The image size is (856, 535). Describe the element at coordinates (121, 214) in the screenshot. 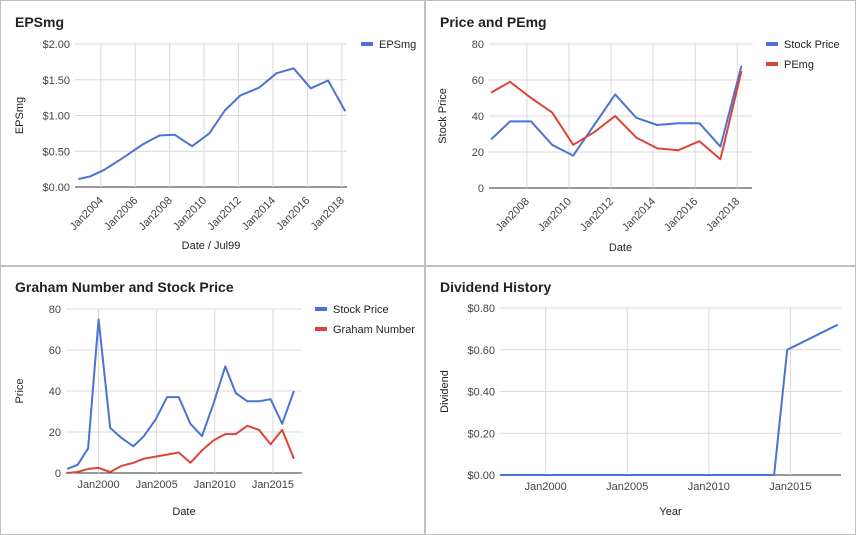

I see `x-tick-label: Jan2006` at that location.